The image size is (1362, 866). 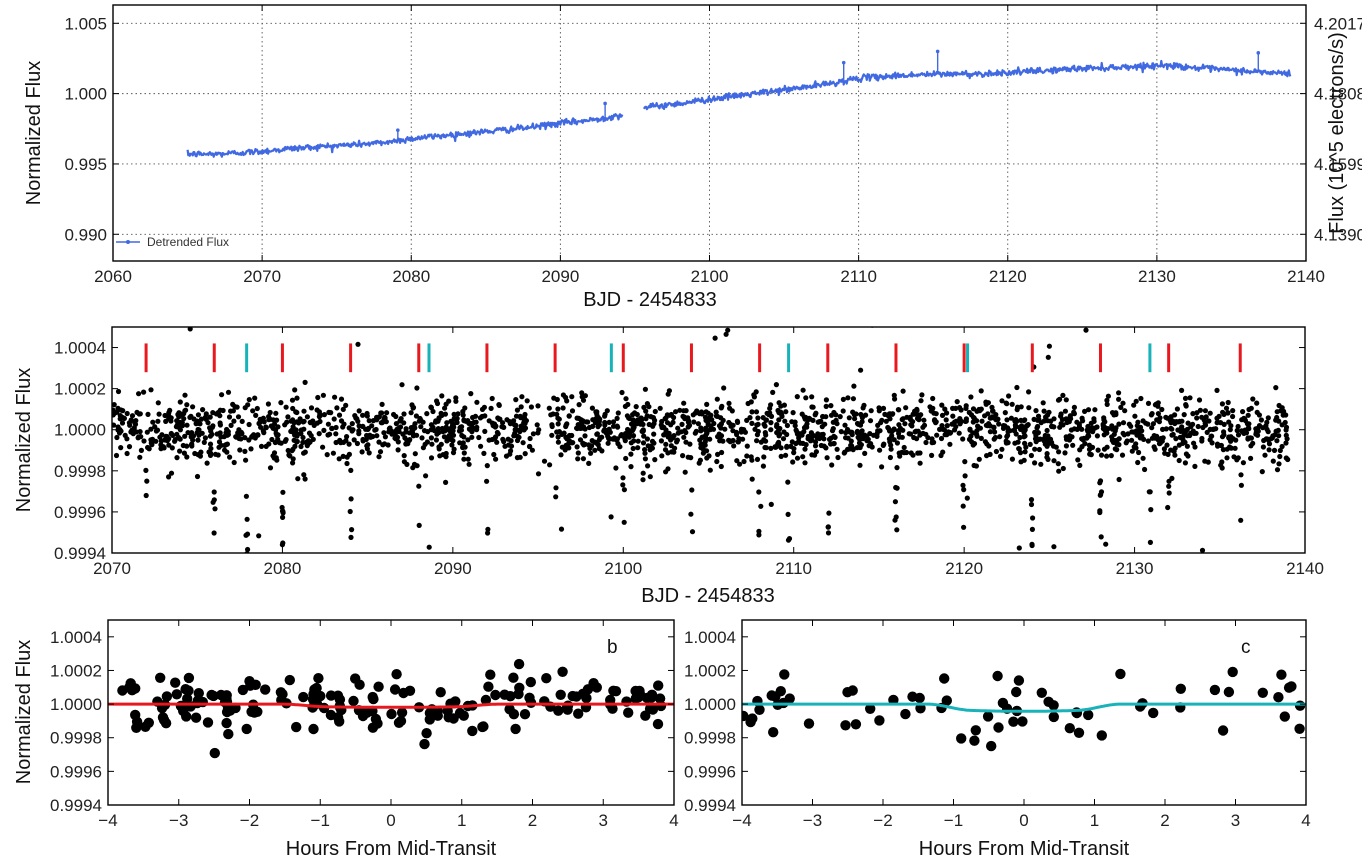 I want to click on y-tick-label: 1.0004, so click(x=710, y=637).